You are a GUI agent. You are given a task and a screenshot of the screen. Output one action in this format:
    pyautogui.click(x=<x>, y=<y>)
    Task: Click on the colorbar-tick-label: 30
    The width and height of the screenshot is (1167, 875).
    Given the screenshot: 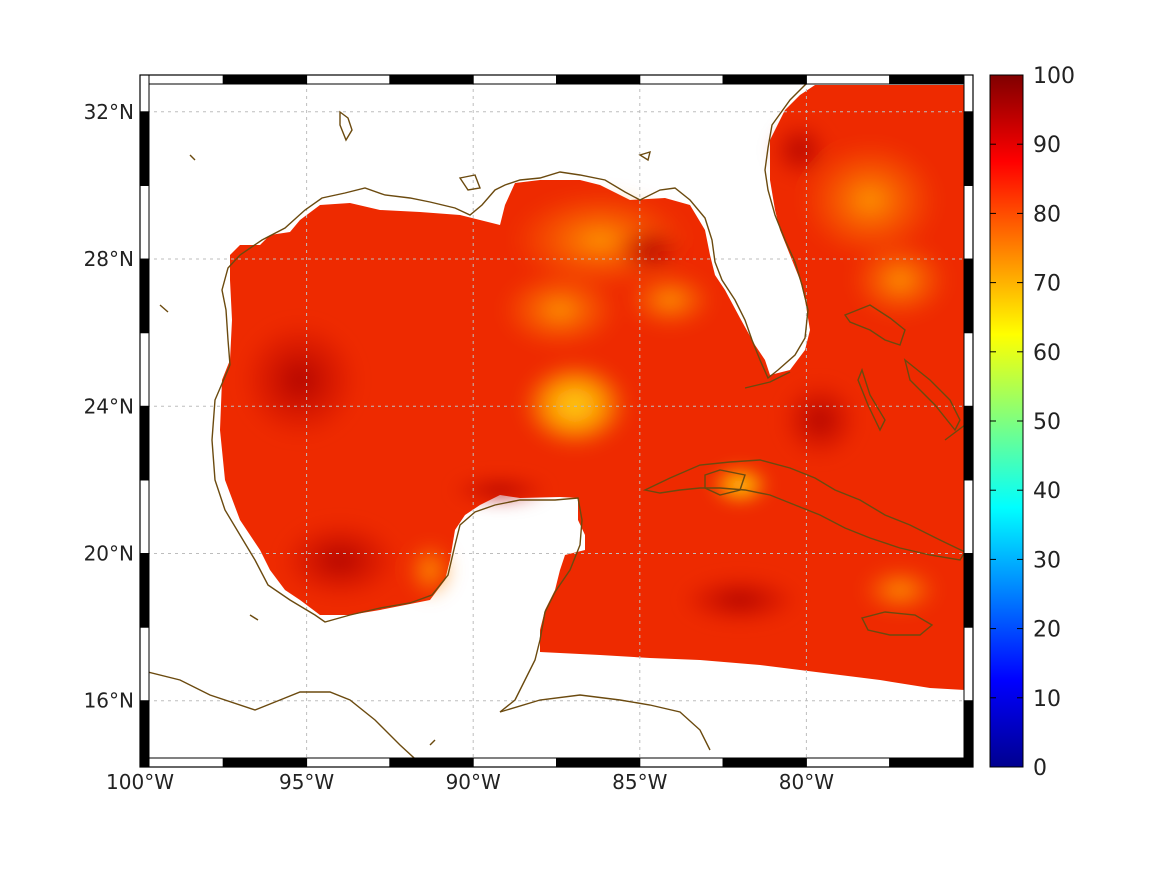 What is the action you would take?
    pyautogui.click(x=1047, y=560)
    